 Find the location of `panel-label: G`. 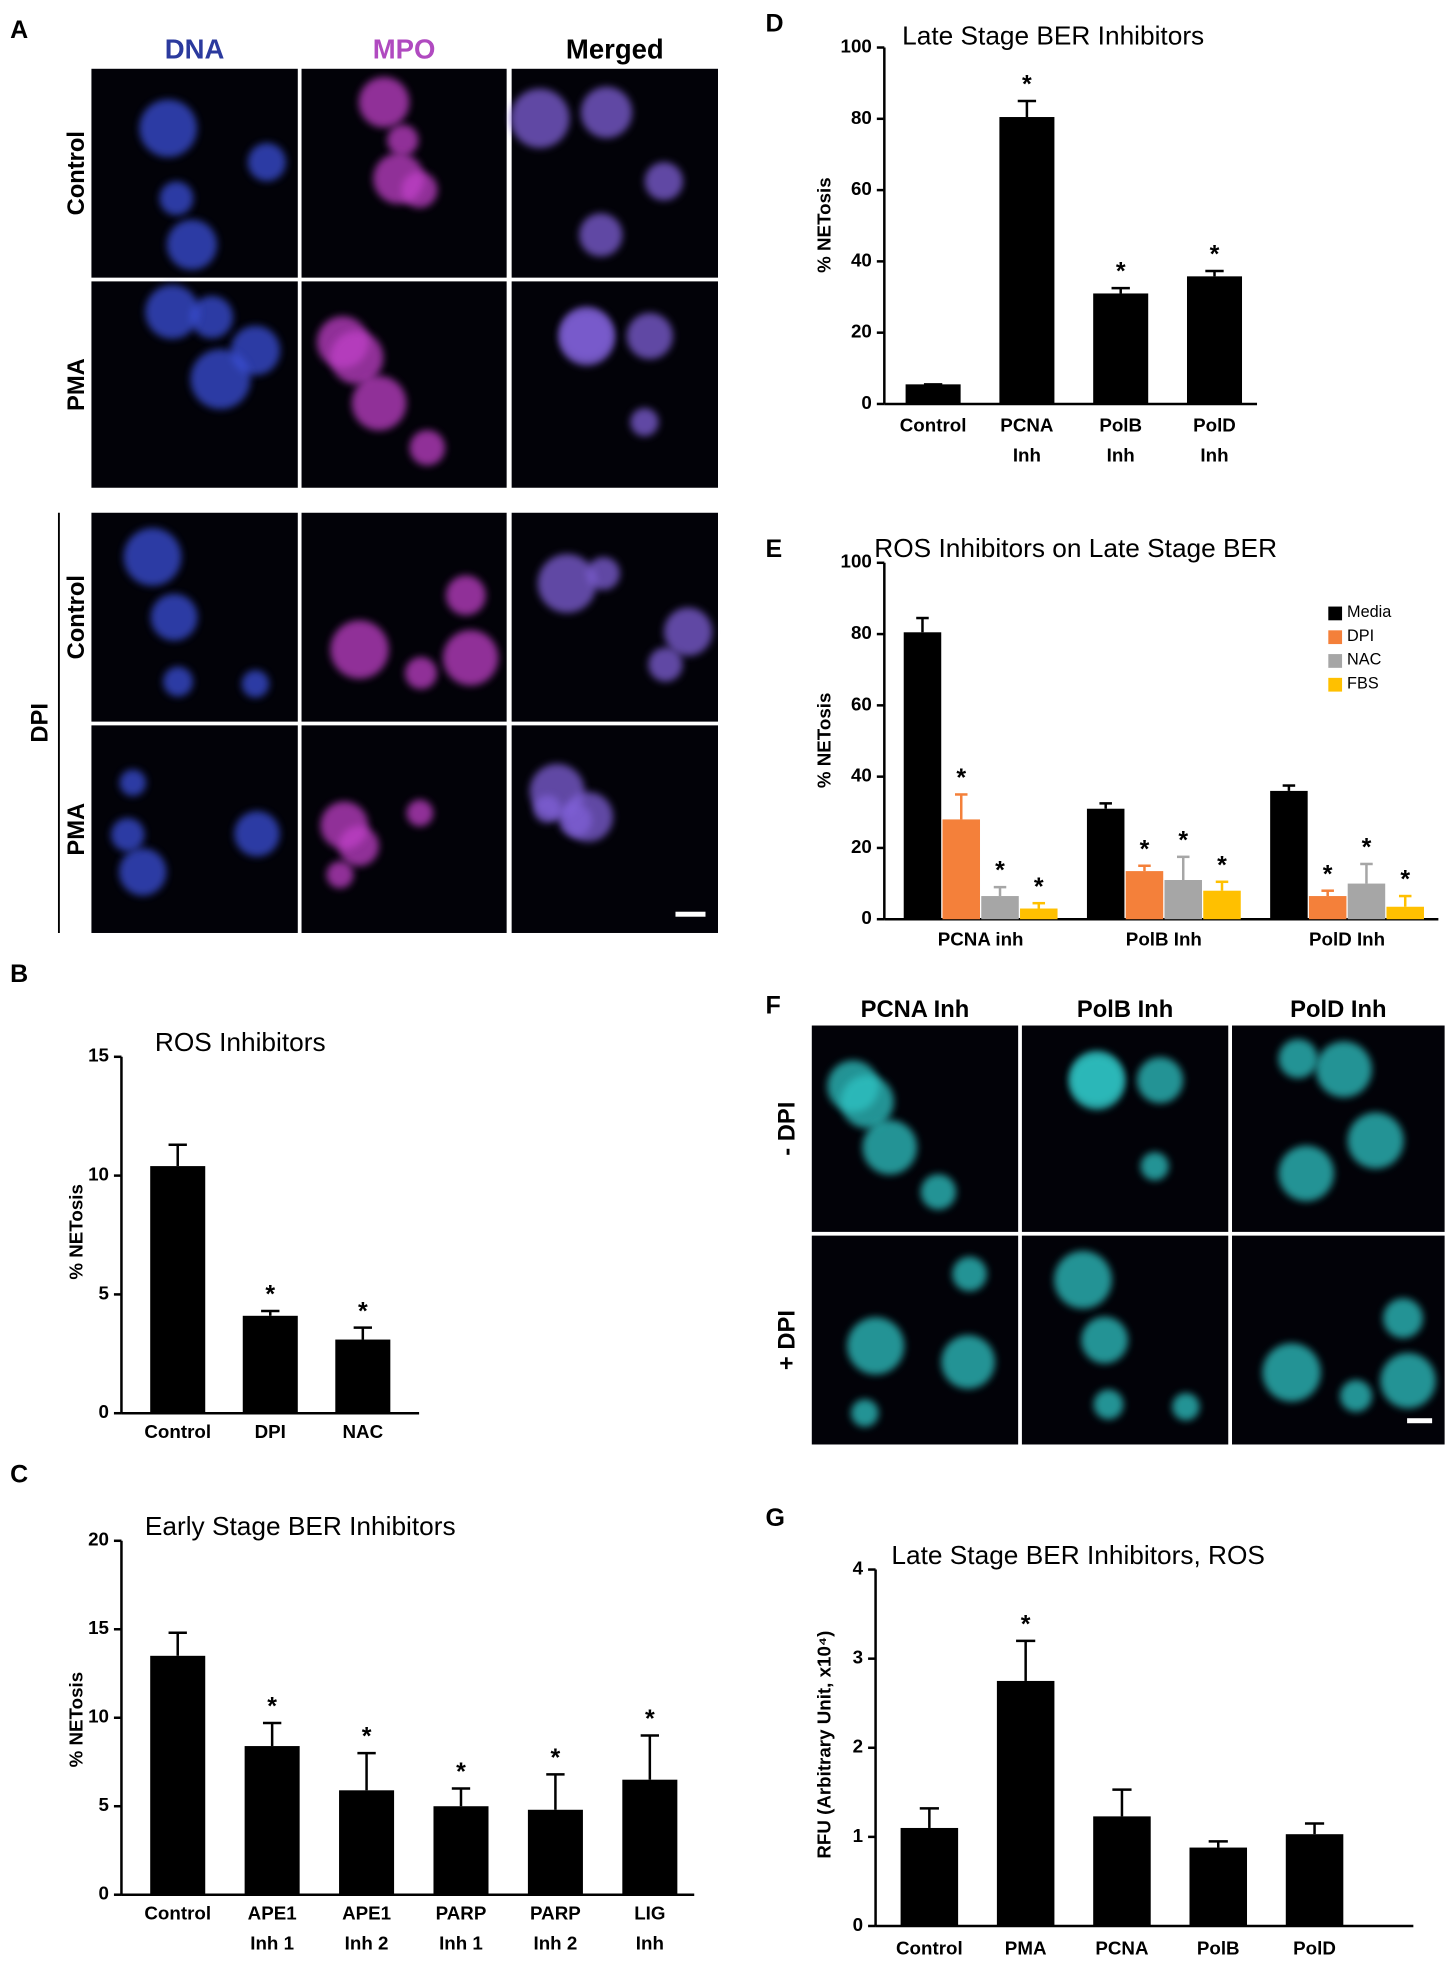

panel-label: G is located at coordinates (775, 1518).